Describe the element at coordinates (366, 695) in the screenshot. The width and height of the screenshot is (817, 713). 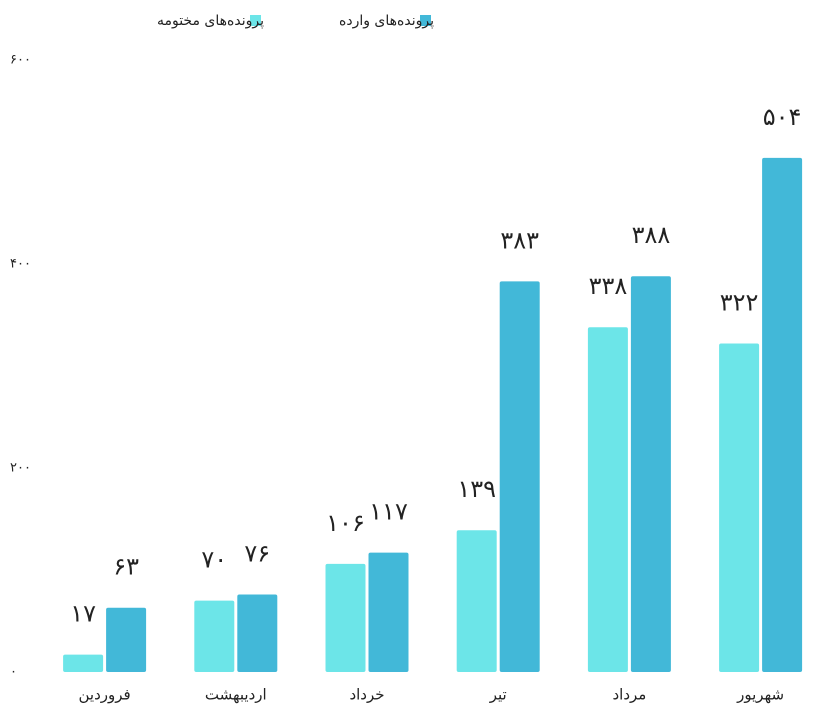
I see `x-tick-label: خرداد` at that location.